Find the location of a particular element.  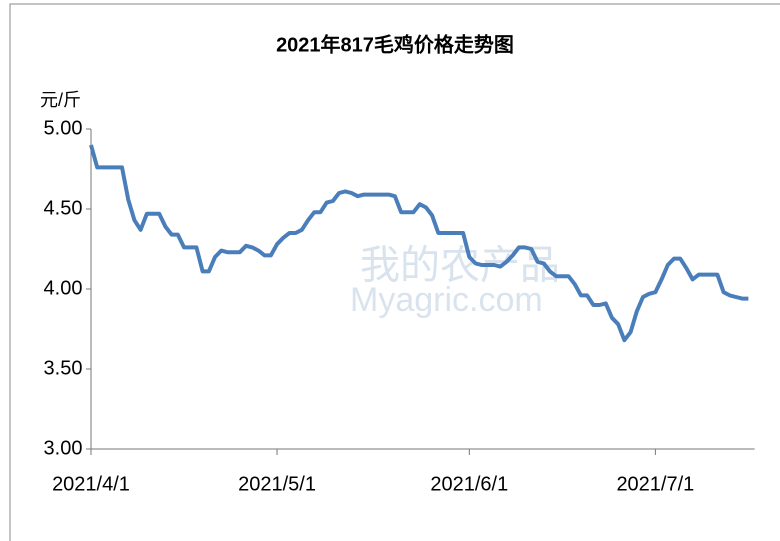

x-tick-label: 2021/6/1 is located at coordinates (469, 484).